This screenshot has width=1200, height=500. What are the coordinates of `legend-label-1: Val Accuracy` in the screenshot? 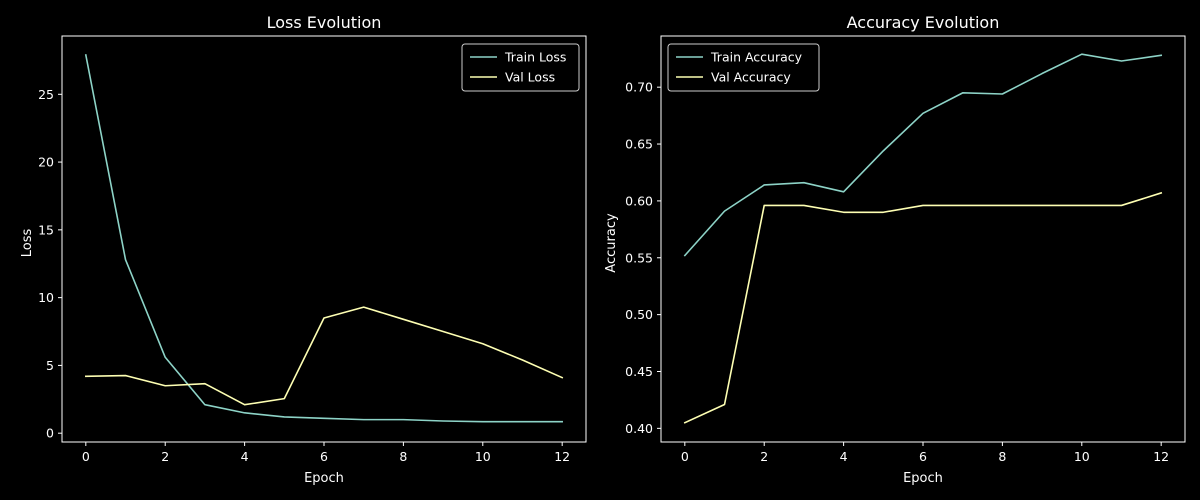 It's located at (751, 77).